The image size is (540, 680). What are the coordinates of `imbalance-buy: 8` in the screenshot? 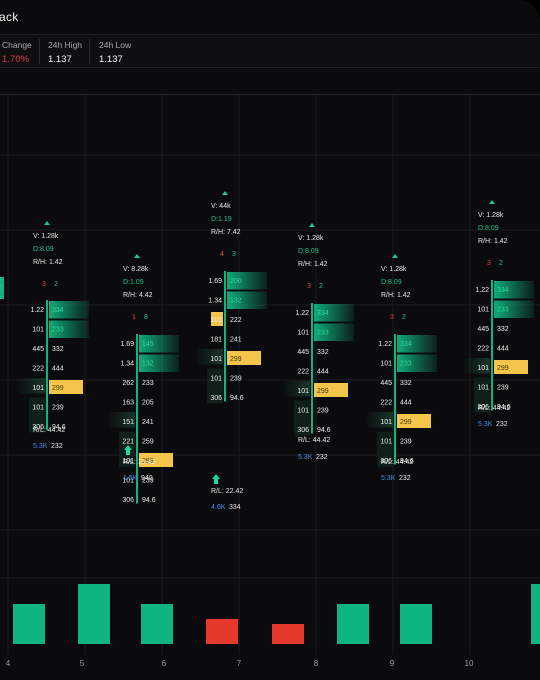 It's located at (146, 317).